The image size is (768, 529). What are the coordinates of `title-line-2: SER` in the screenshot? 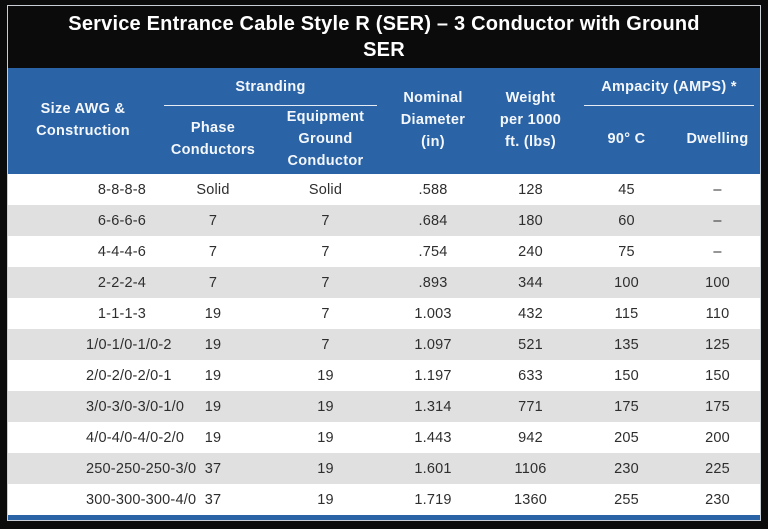 It's located at (384, 50).